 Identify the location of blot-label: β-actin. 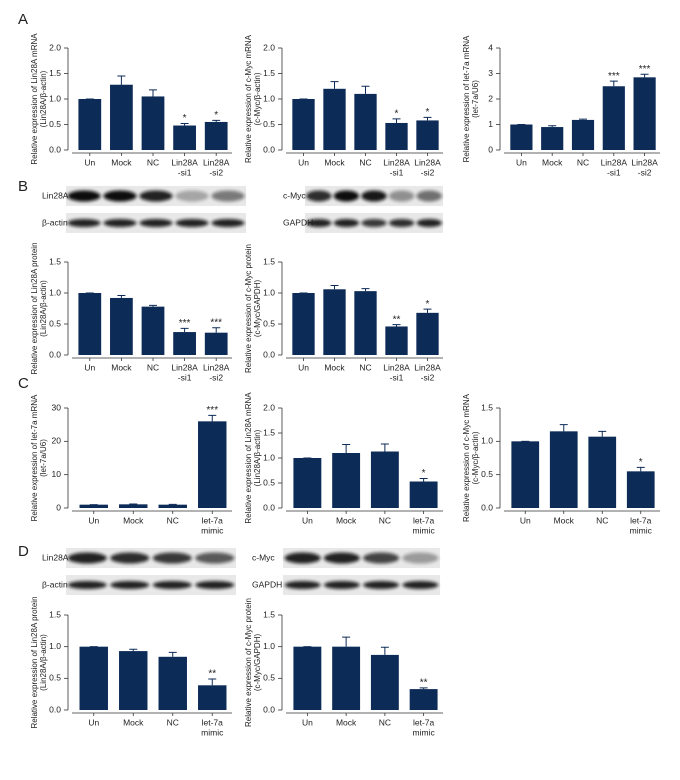
(55, 222).